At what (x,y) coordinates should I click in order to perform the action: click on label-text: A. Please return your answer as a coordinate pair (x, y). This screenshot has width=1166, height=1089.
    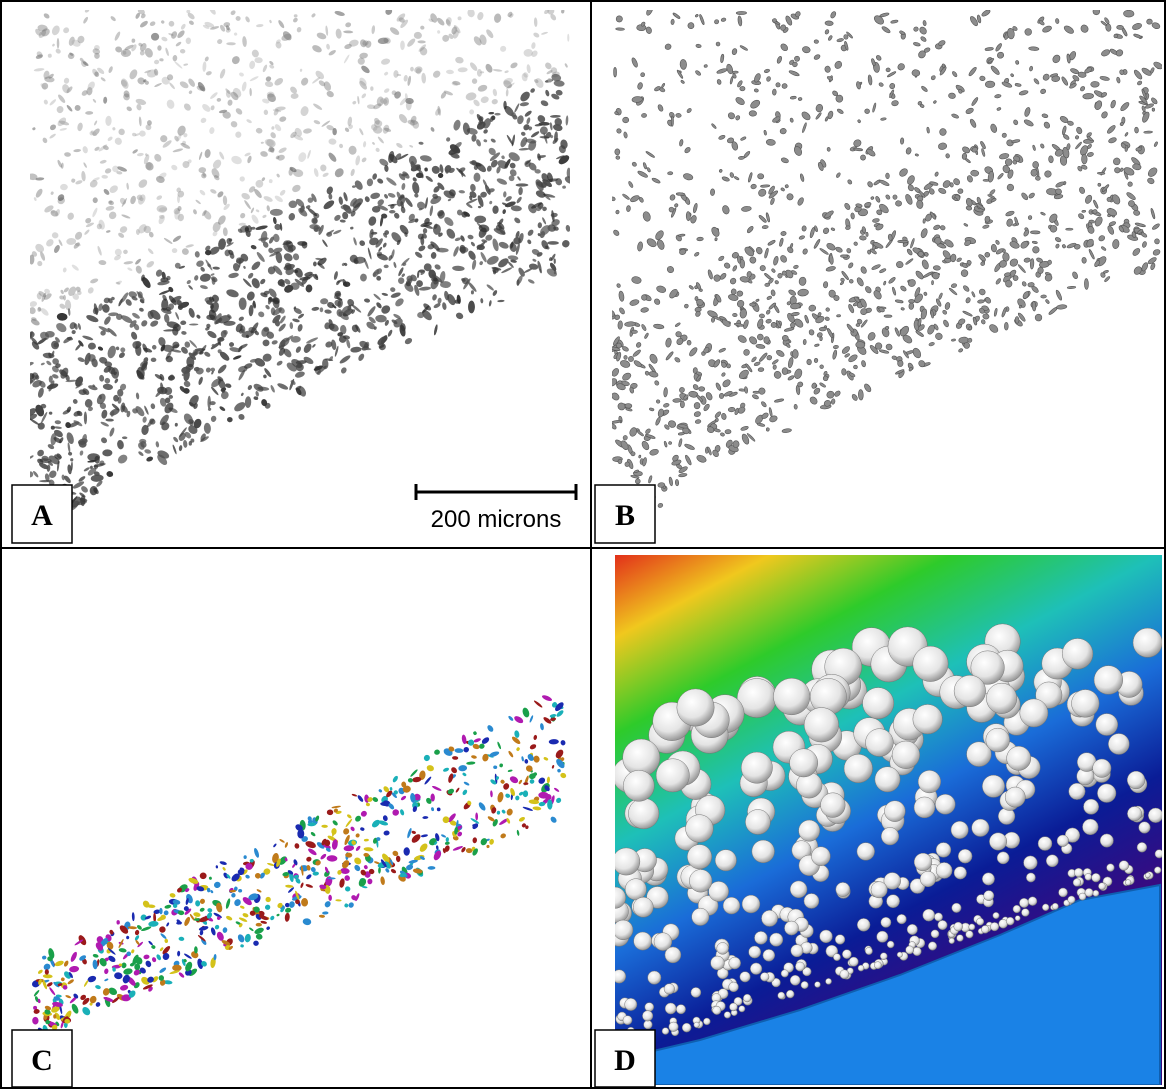
    Looking at the image, I should click on (42, 515).